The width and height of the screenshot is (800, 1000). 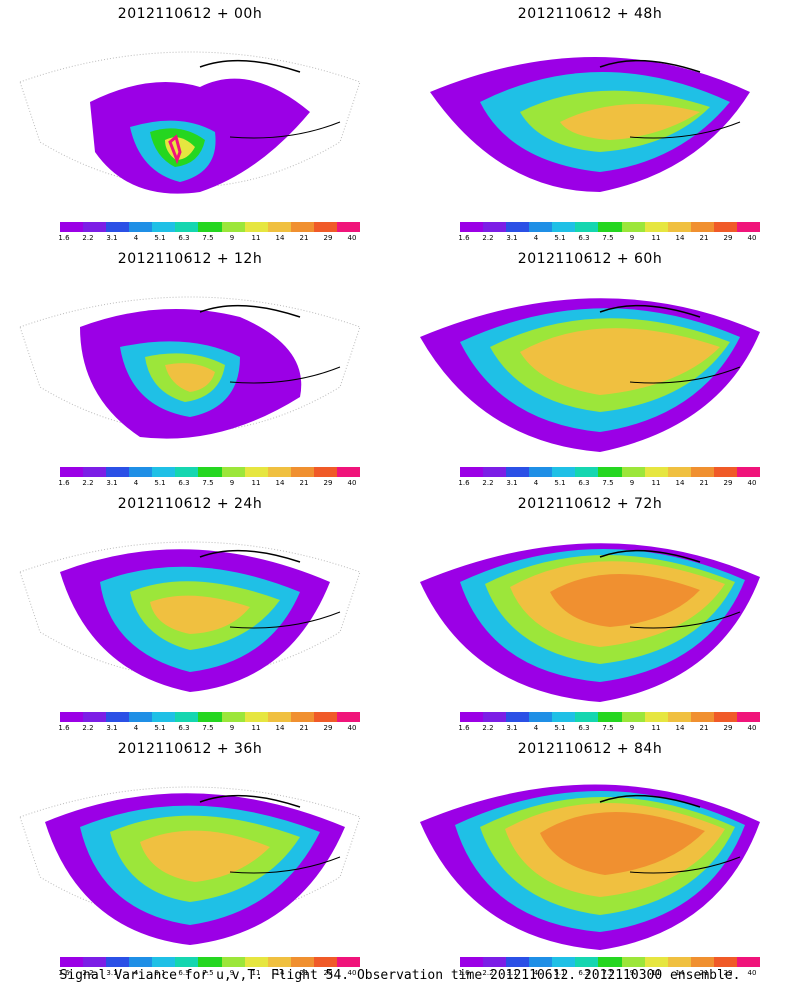 What do you see at coordinates (590, 504) in the screenshot?
I see `panel-title: 2012110612 + 72h` at bounding box center [590, 504].